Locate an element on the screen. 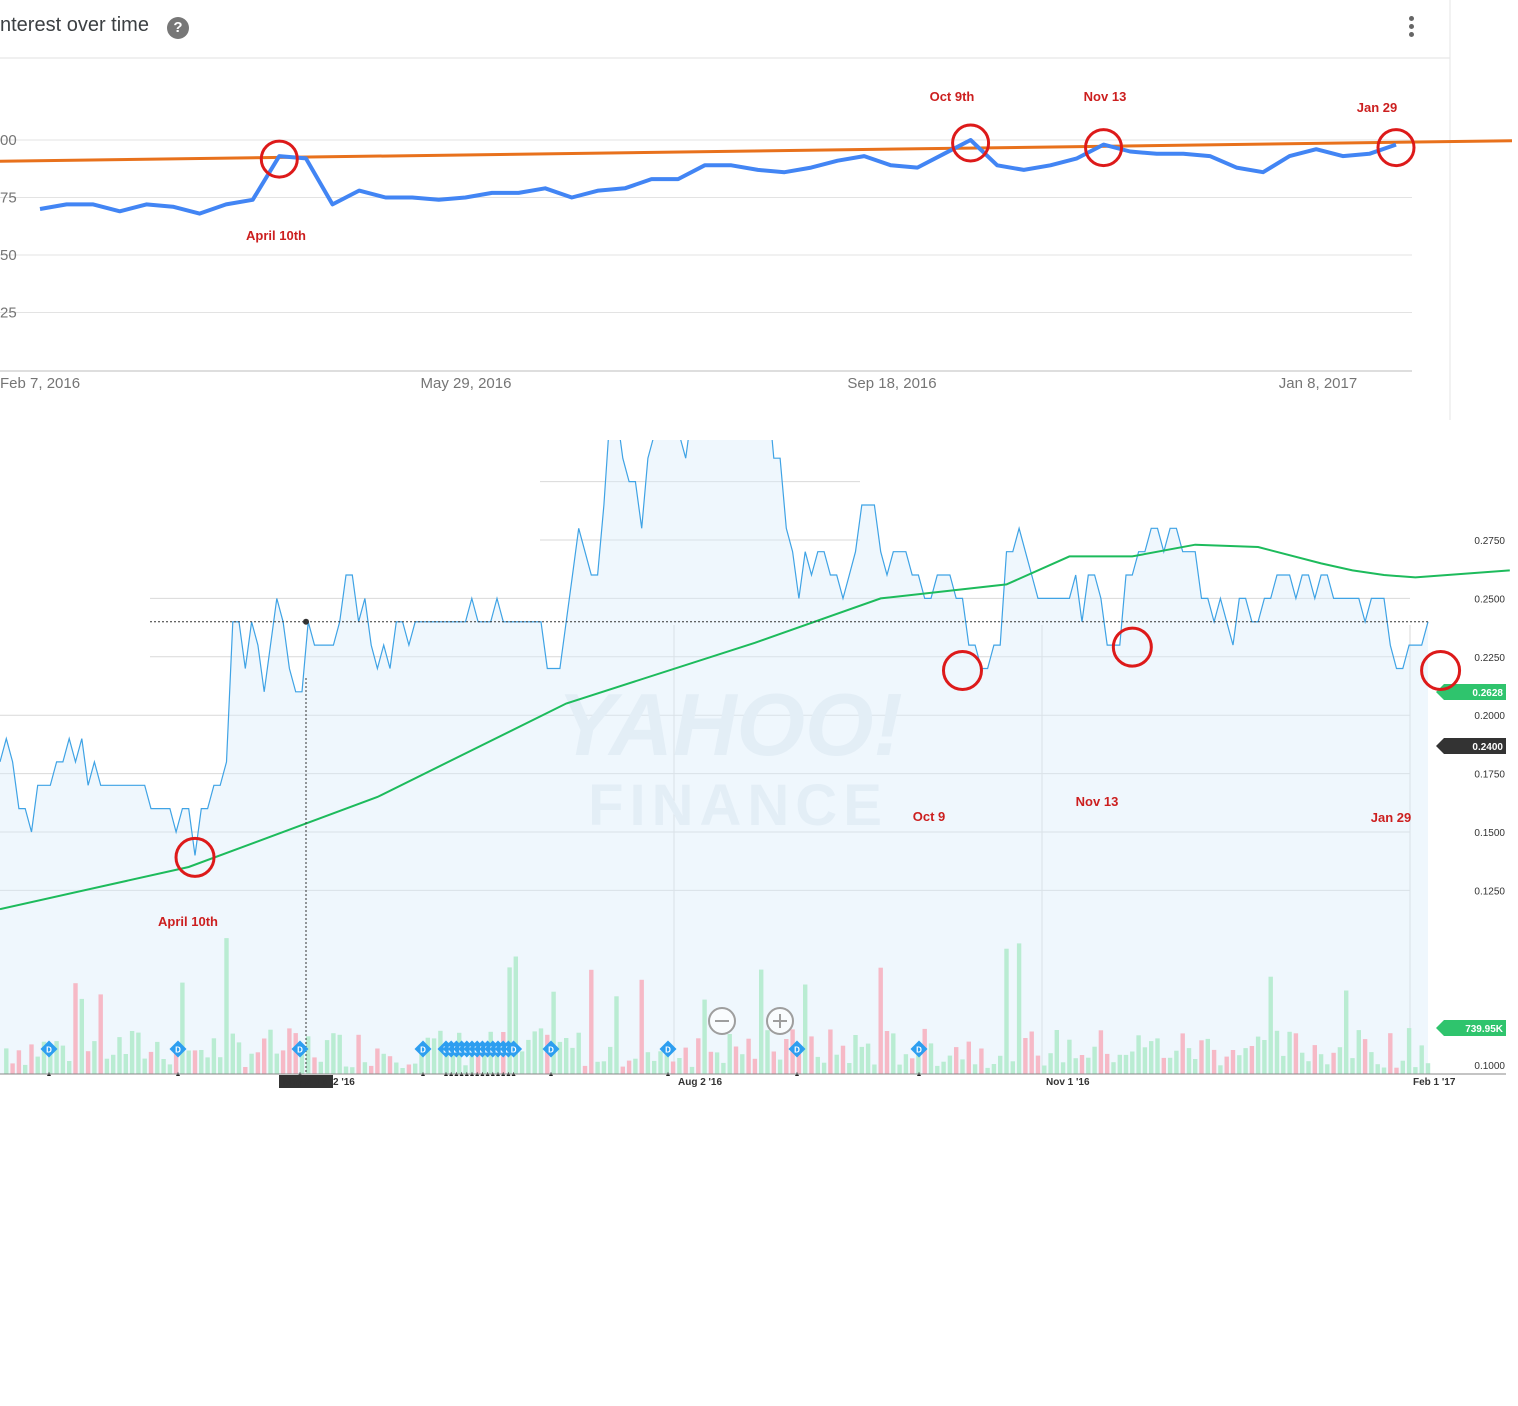 The height and width of the screenshot is (1406, 1518). trend-line is located at coordinates (756, 151).